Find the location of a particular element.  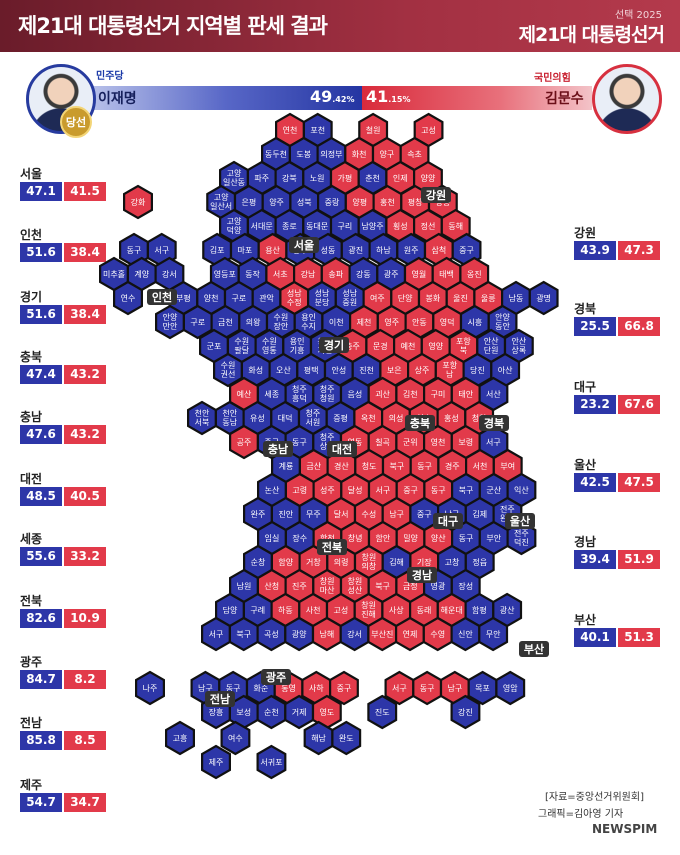

district-label: 강서 is located at coordinates (169, 274).